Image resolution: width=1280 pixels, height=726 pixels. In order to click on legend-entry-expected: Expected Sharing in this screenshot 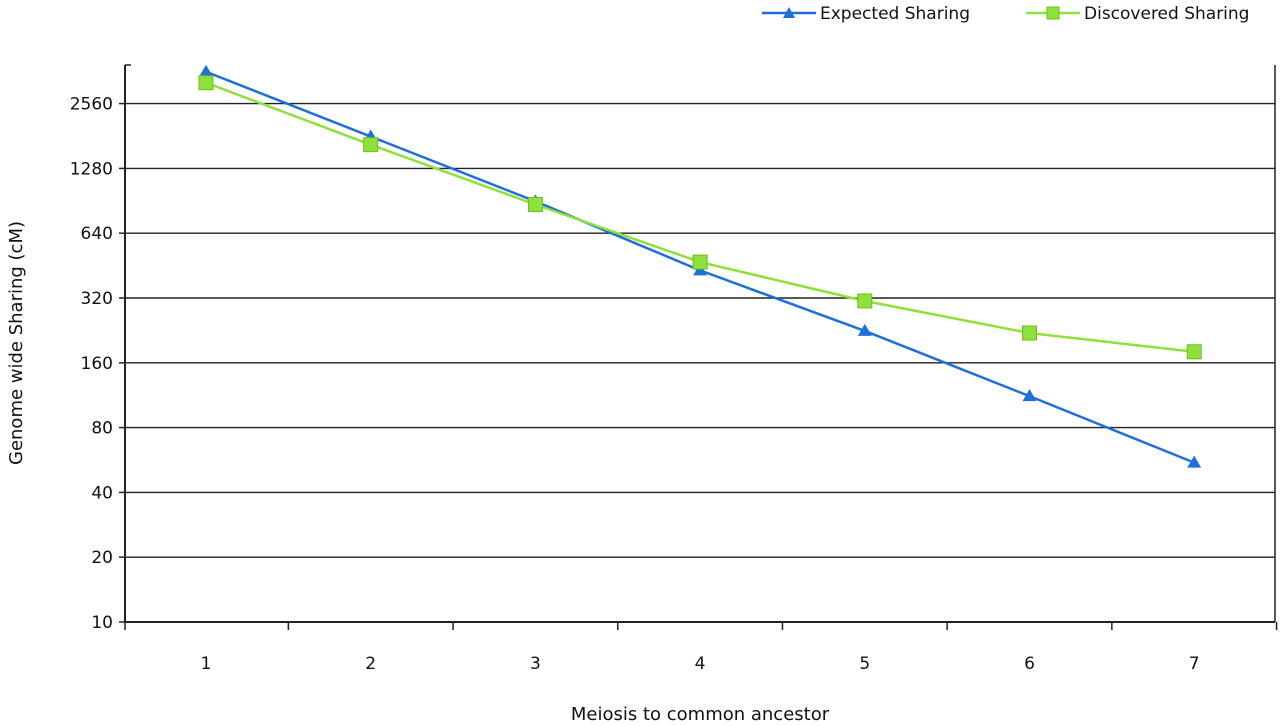, I will do `click(866, 14)`.